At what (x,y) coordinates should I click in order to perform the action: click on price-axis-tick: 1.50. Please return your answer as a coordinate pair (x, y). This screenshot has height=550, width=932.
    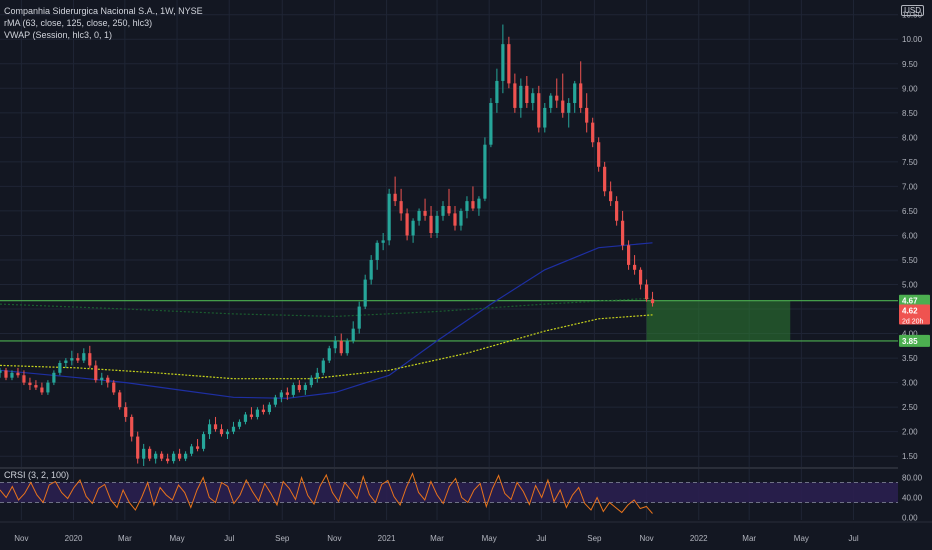
    Looking at the image, I should click on (910, 456).